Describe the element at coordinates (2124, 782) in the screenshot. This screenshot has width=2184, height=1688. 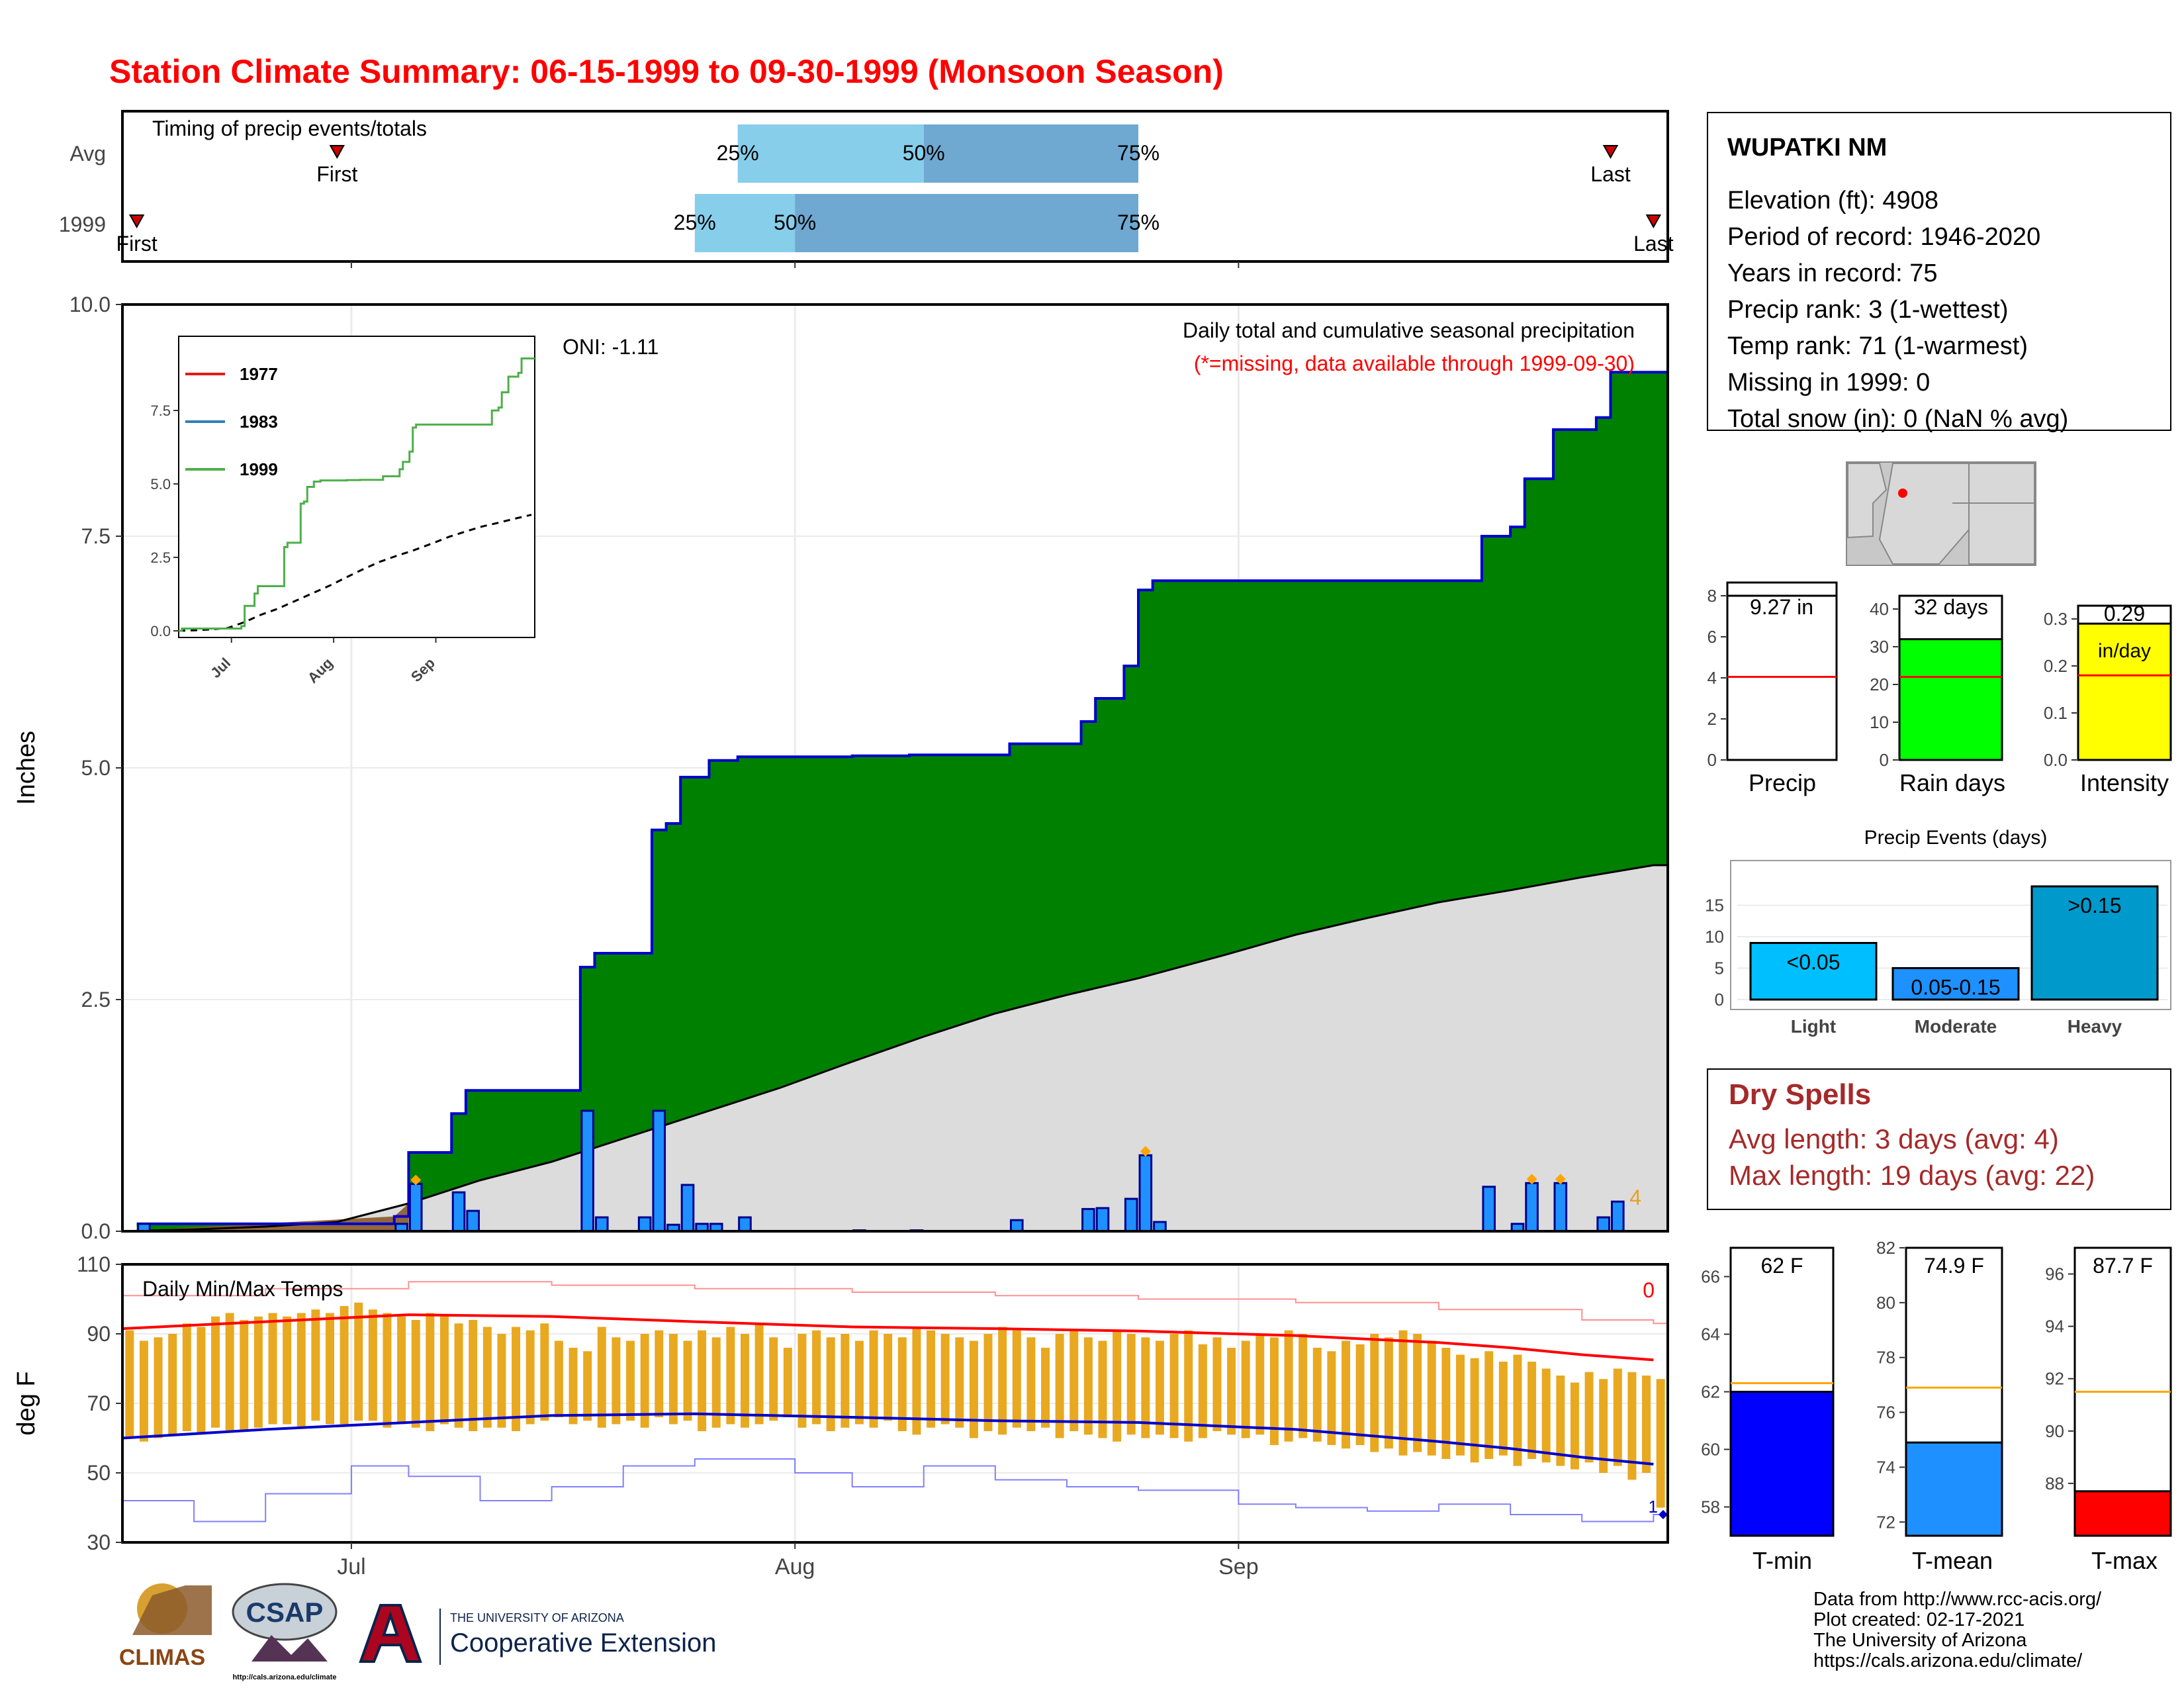
I see `intensity-bar-axis-label: Intensity` at that location.